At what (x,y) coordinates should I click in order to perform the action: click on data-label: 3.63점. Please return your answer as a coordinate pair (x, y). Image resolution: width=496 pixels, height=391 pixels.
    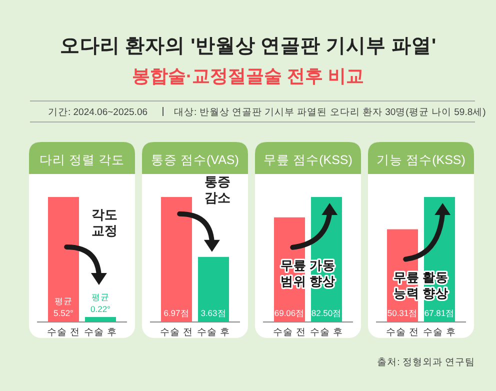
    Looking at the image, I should click on (213, 313).